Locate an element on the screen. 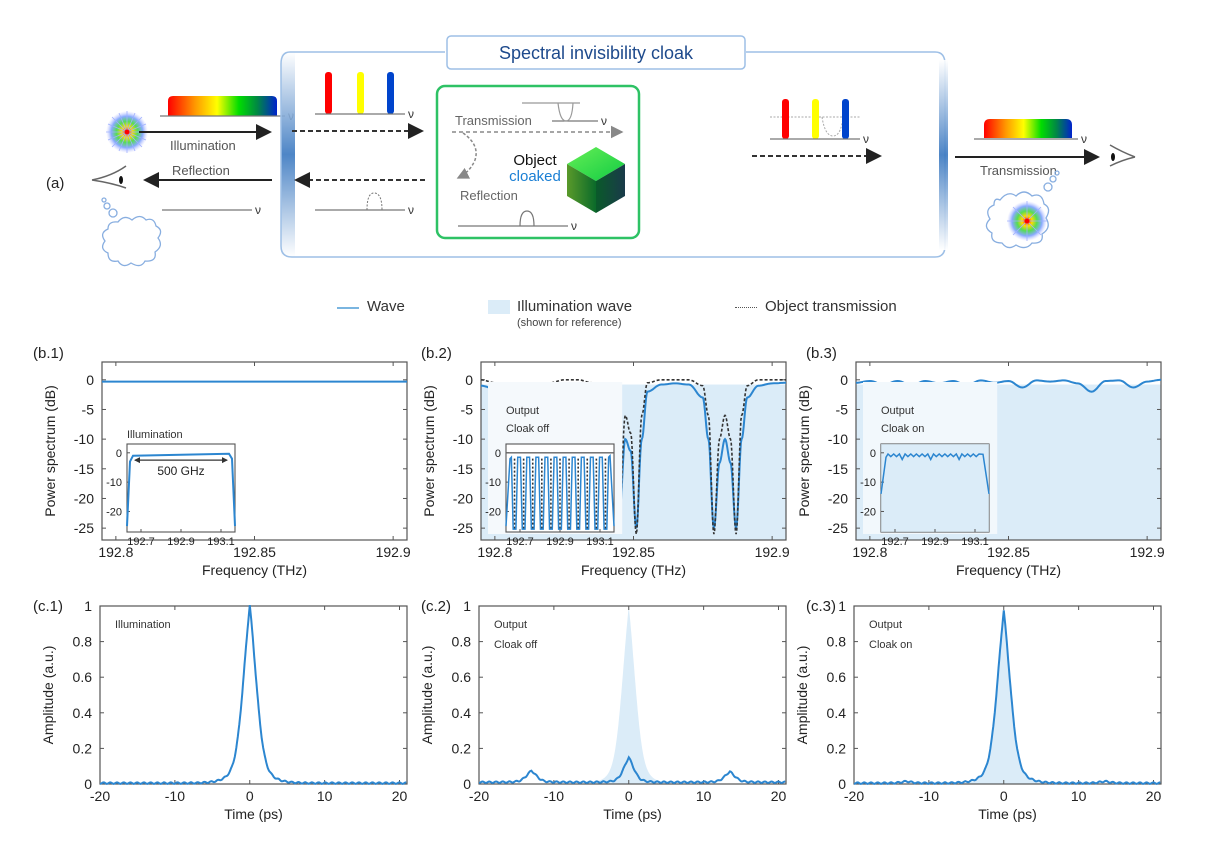  bandwidth-arrow-head-left is located at coordinates (137, 460).